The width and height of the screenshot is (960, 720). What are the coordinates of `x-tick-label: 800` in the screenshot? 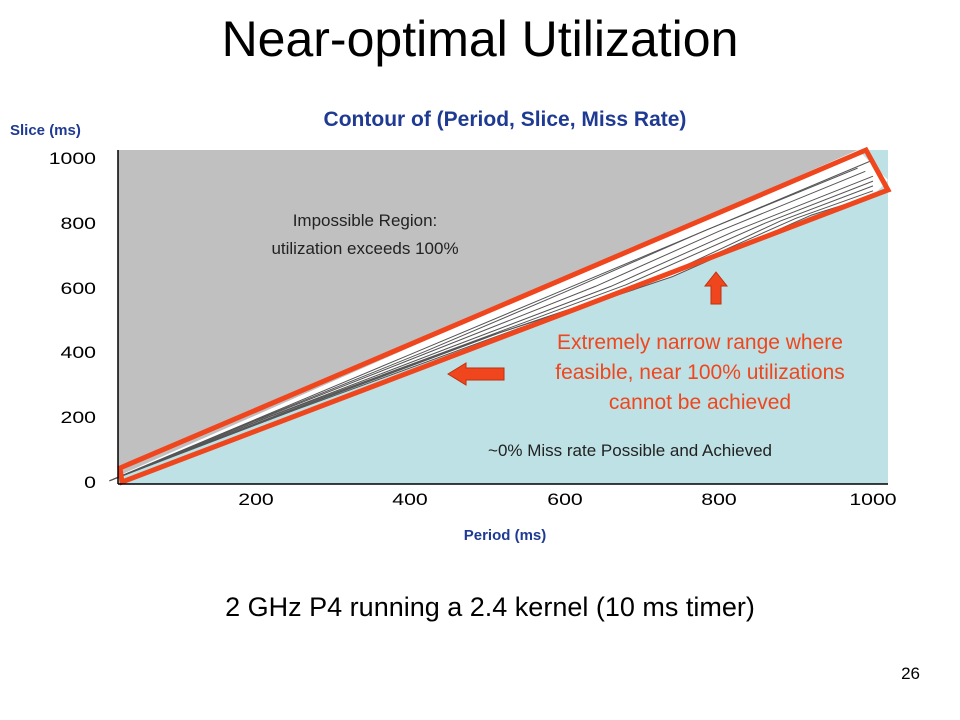 It's located at (719, 499).